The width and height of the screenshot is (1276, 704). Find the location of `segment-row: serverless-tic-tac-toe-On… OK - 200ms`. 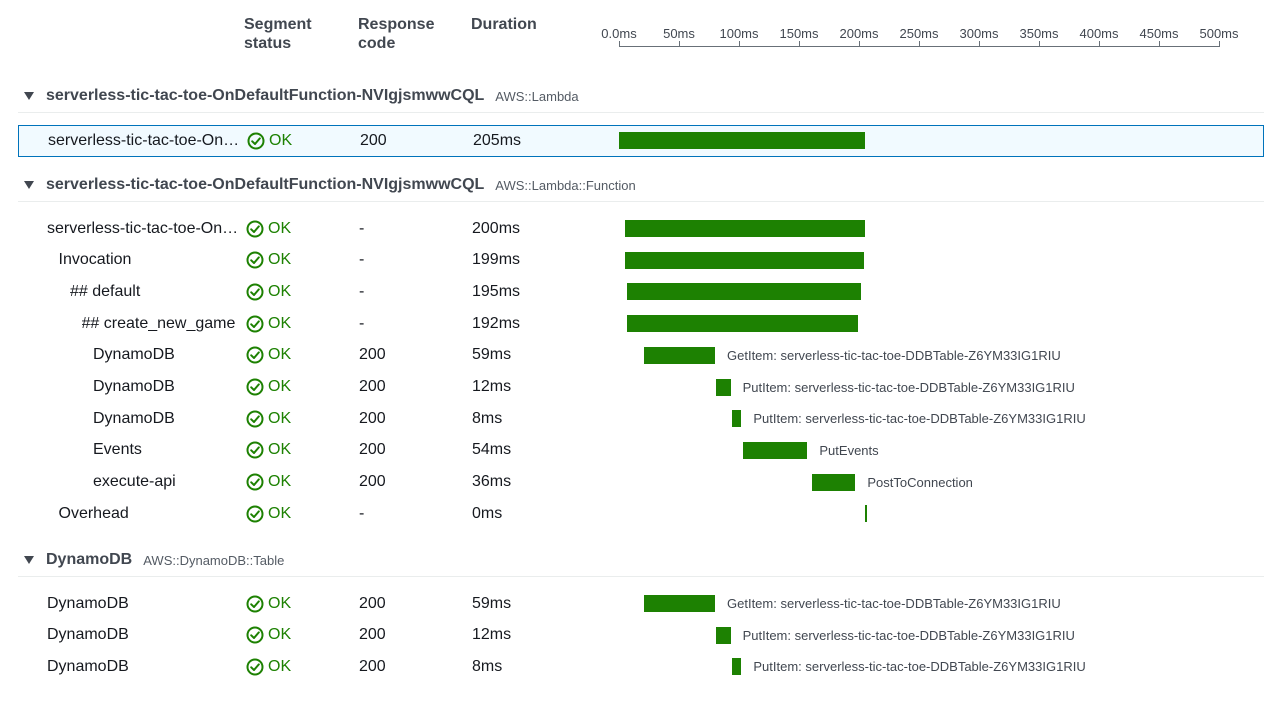

segment-row: serverless-tic-tac-toe-On… OK - 200ms is located at coordinates (641, 228).